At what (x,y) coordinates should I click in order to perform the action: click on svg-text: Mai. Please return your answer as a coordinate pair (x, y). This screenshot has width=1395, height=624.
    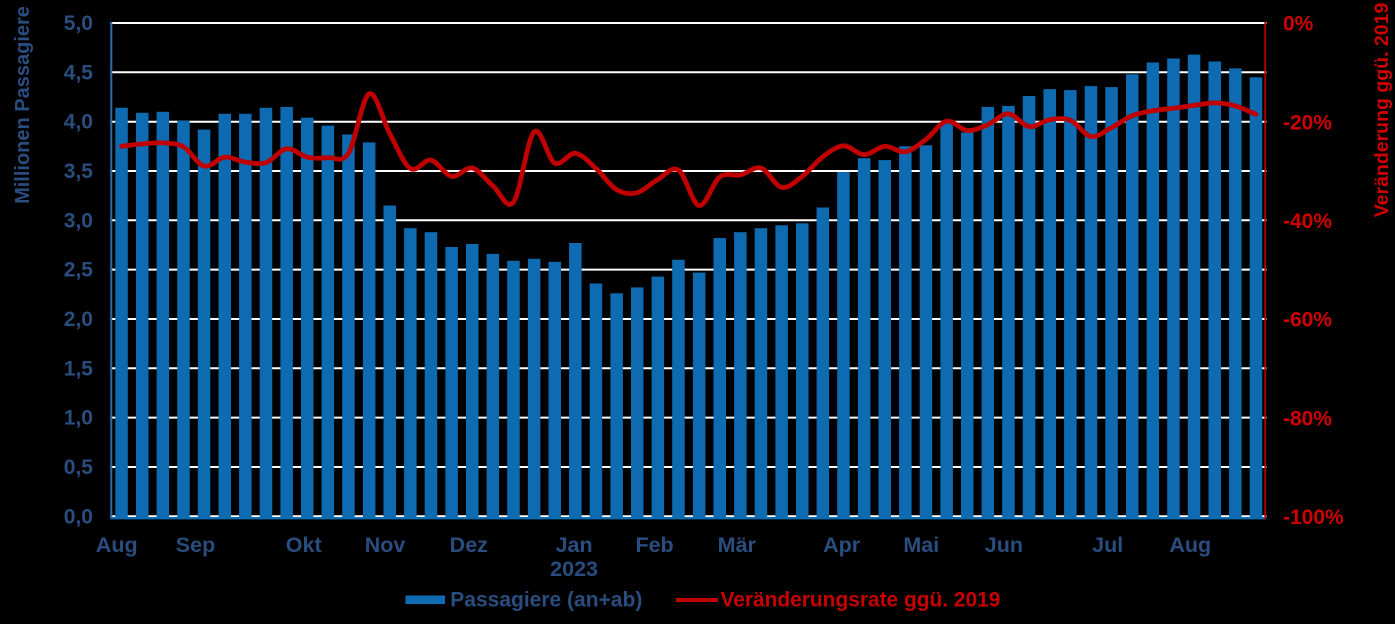
    Looking at the image, I should click on (921, 545).